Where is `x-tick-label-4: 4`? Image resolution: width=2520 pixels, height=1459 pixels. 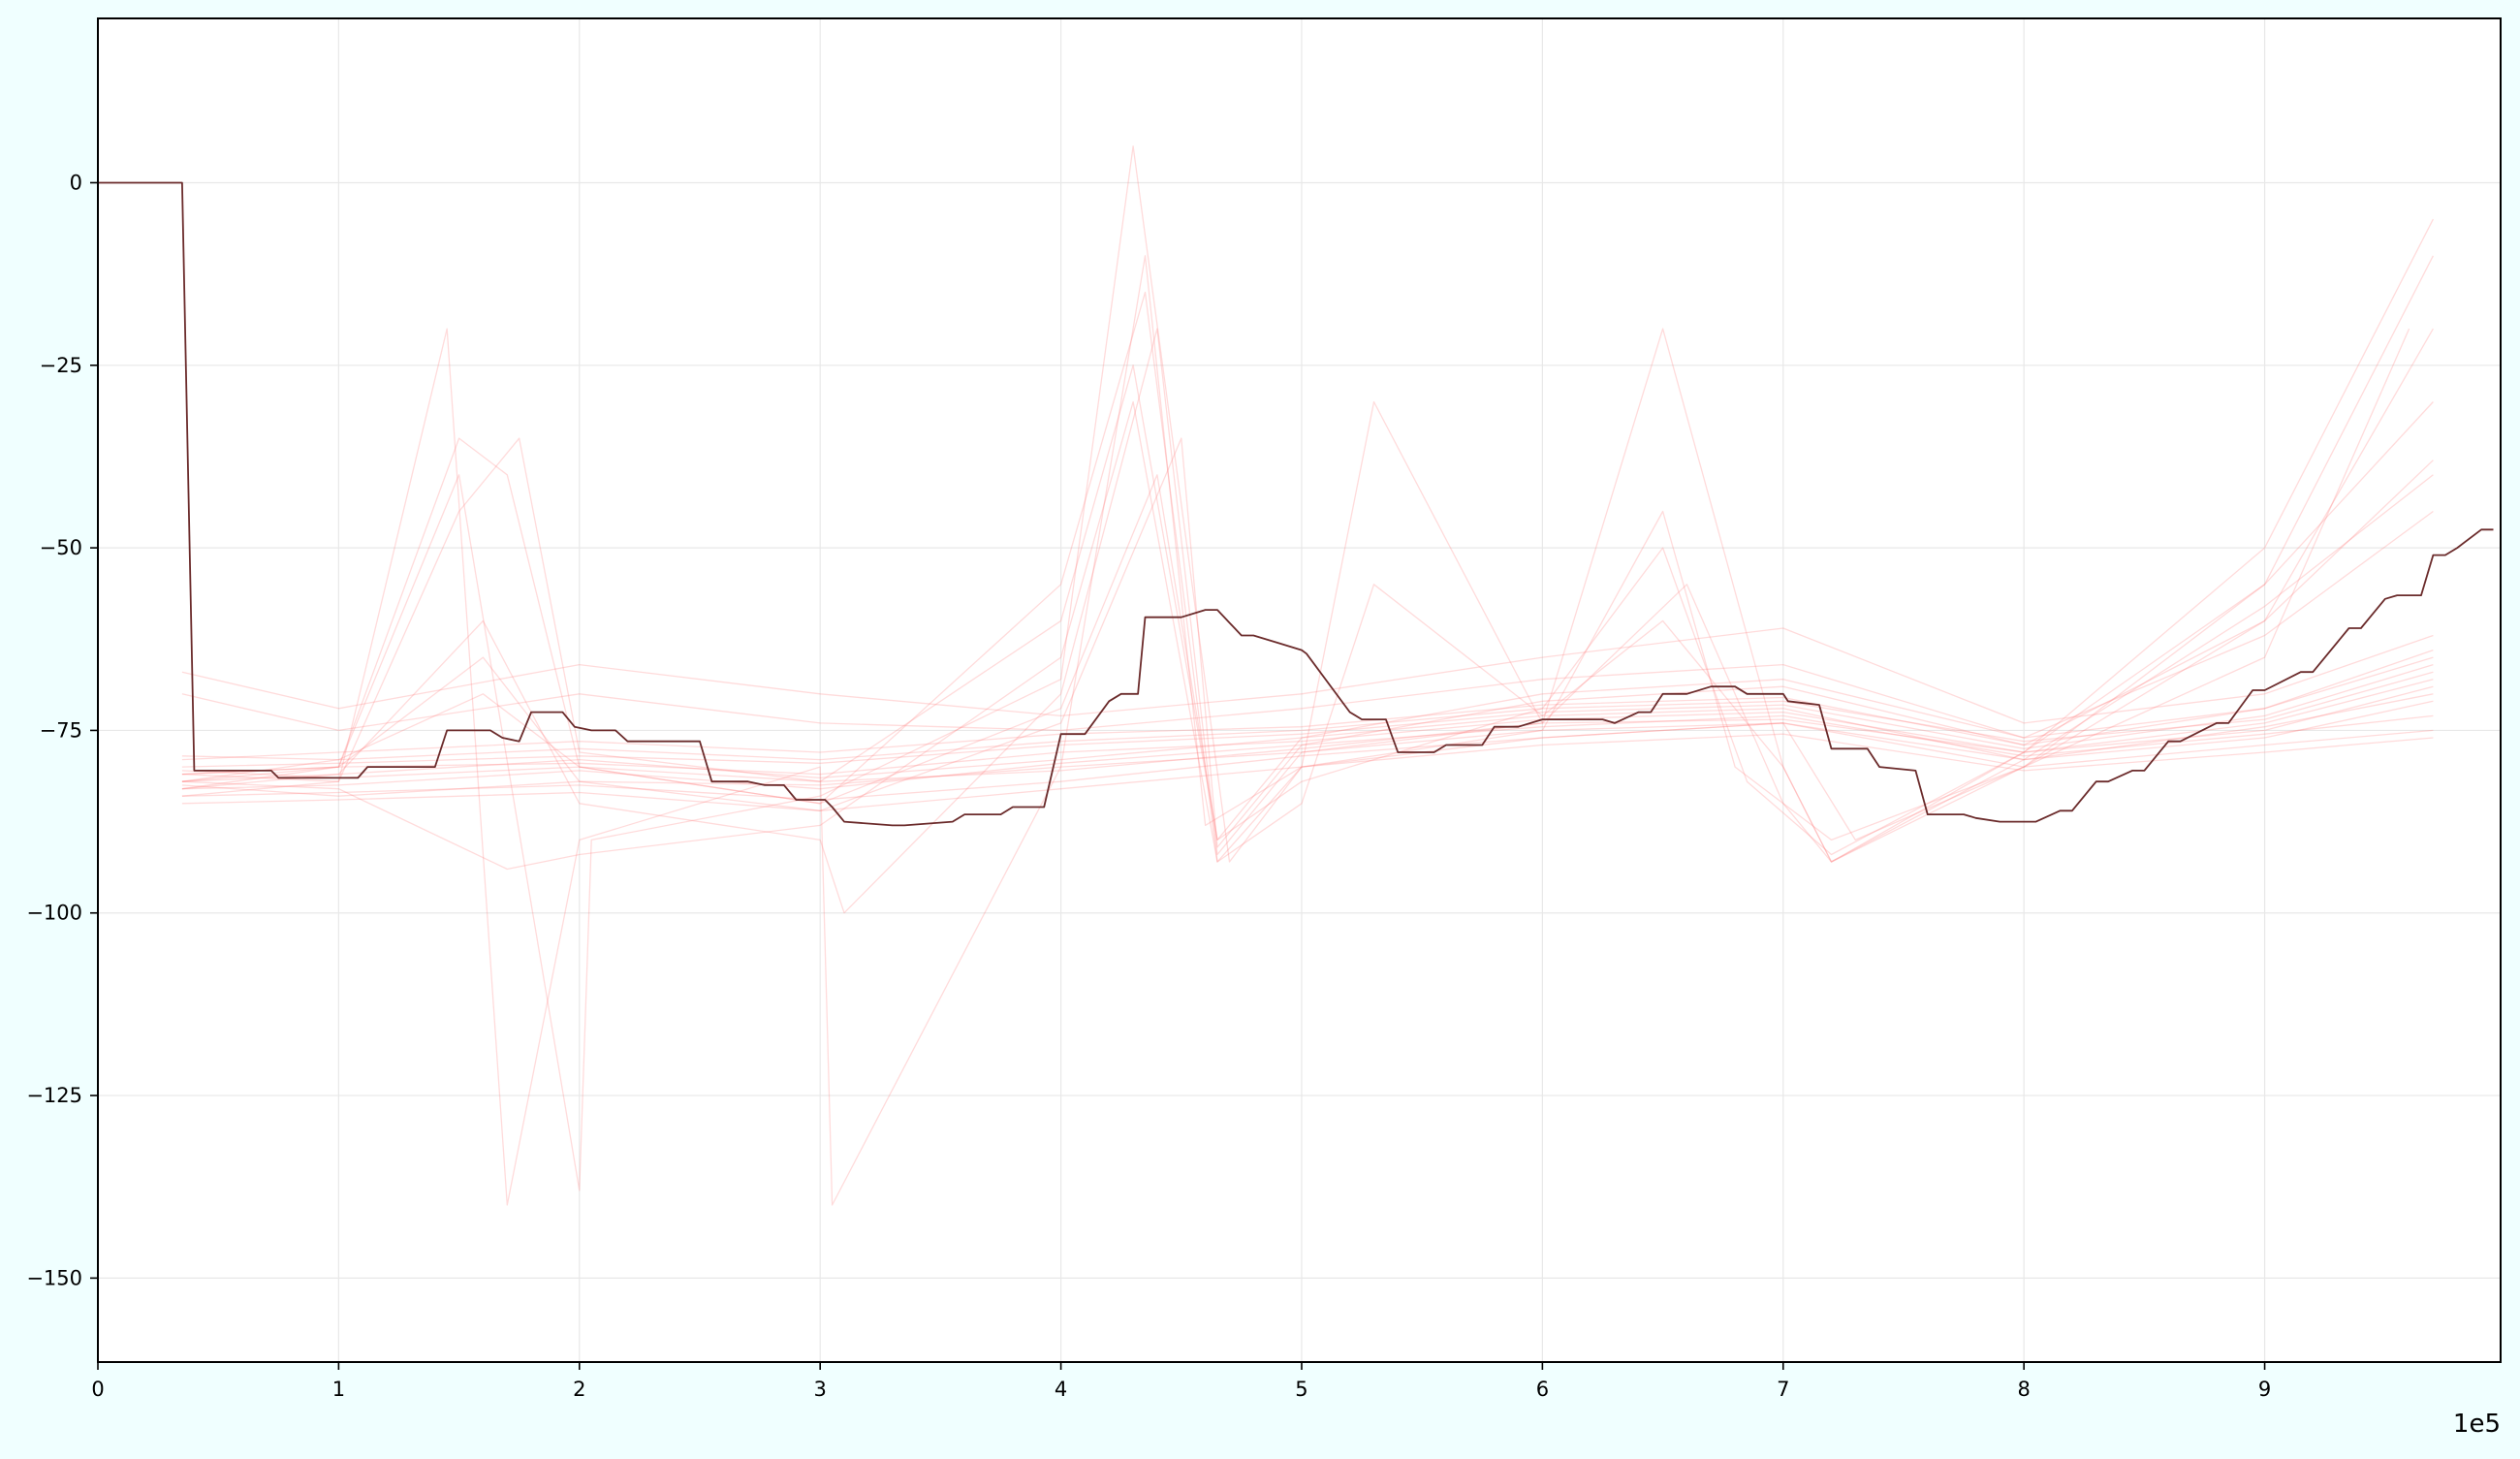 x-tick-label-4: 4 is located at coordinates (1061, 1389).